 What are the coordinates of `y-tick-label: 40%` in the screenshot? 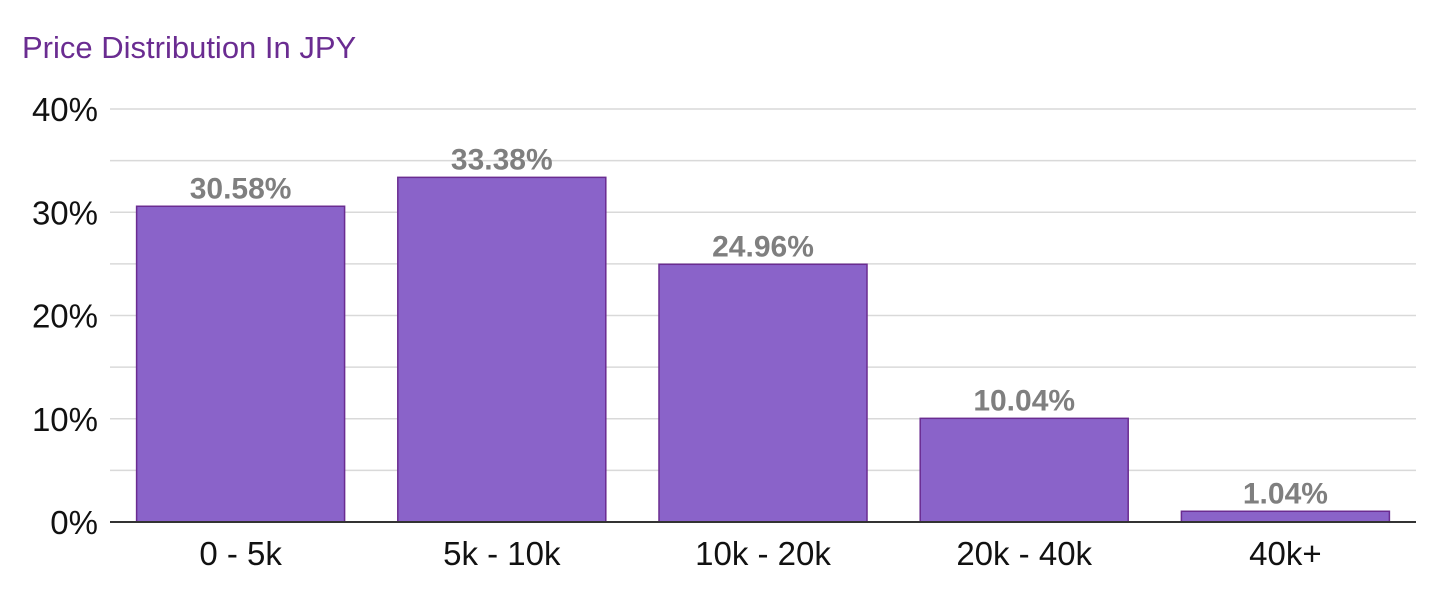 It's located at (65, 109).